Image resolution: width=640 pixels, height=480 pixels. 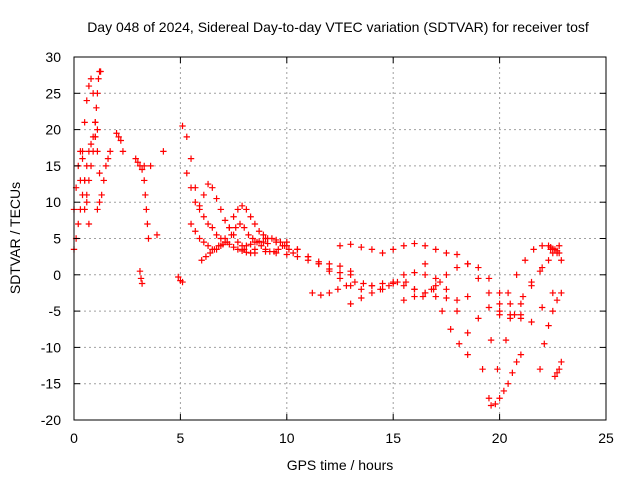 I want to click on series-arc22, so click(x=425, y=303).